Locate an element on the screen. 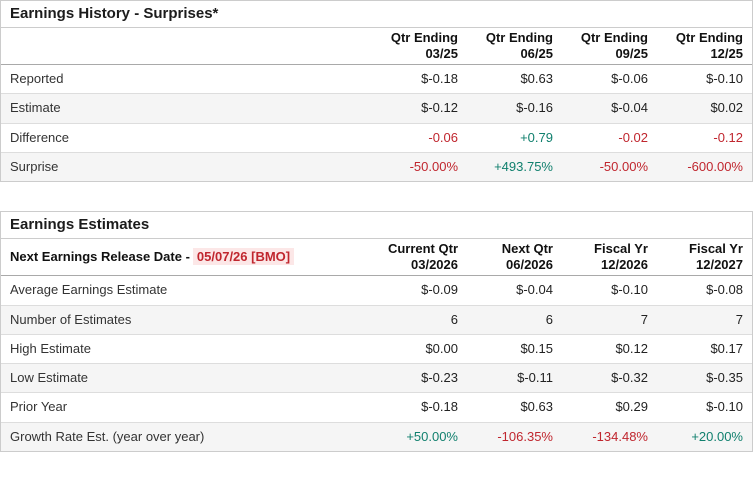 This screenshot has height=480, width=753. value-cell: -0.06 is located at coordinates (419, 137).